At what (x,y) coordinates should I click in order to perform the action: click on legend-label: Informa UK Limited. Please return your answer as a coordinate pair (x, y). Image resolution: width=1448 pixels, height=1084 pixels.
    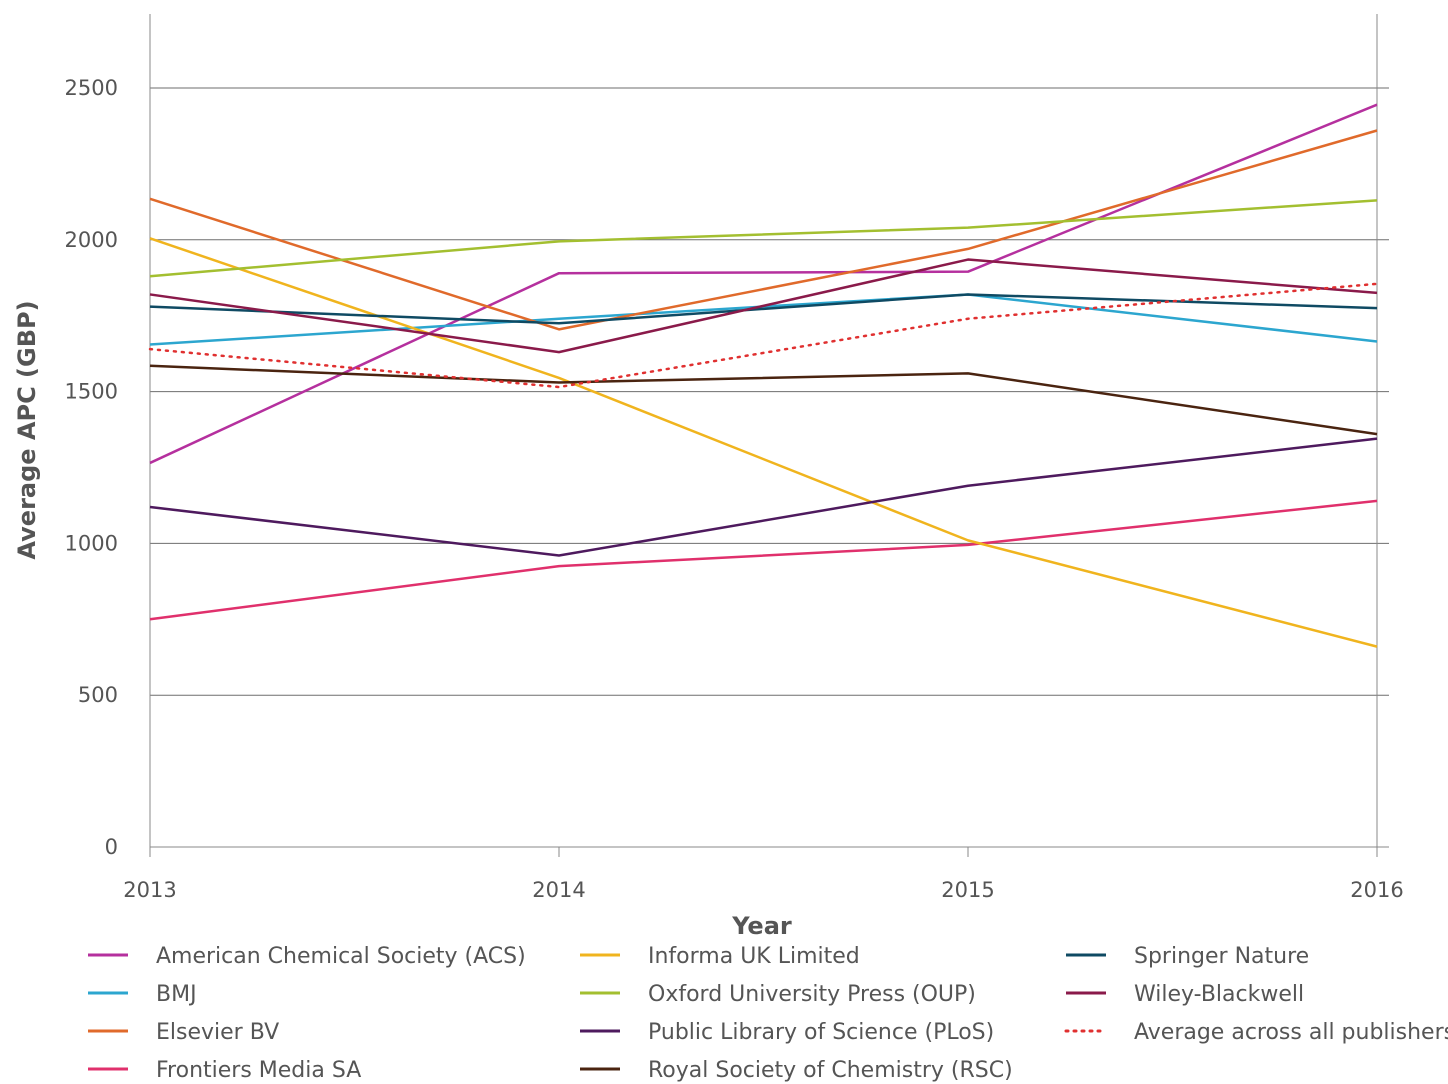
    Looking at the image, I should click on (754, 956).